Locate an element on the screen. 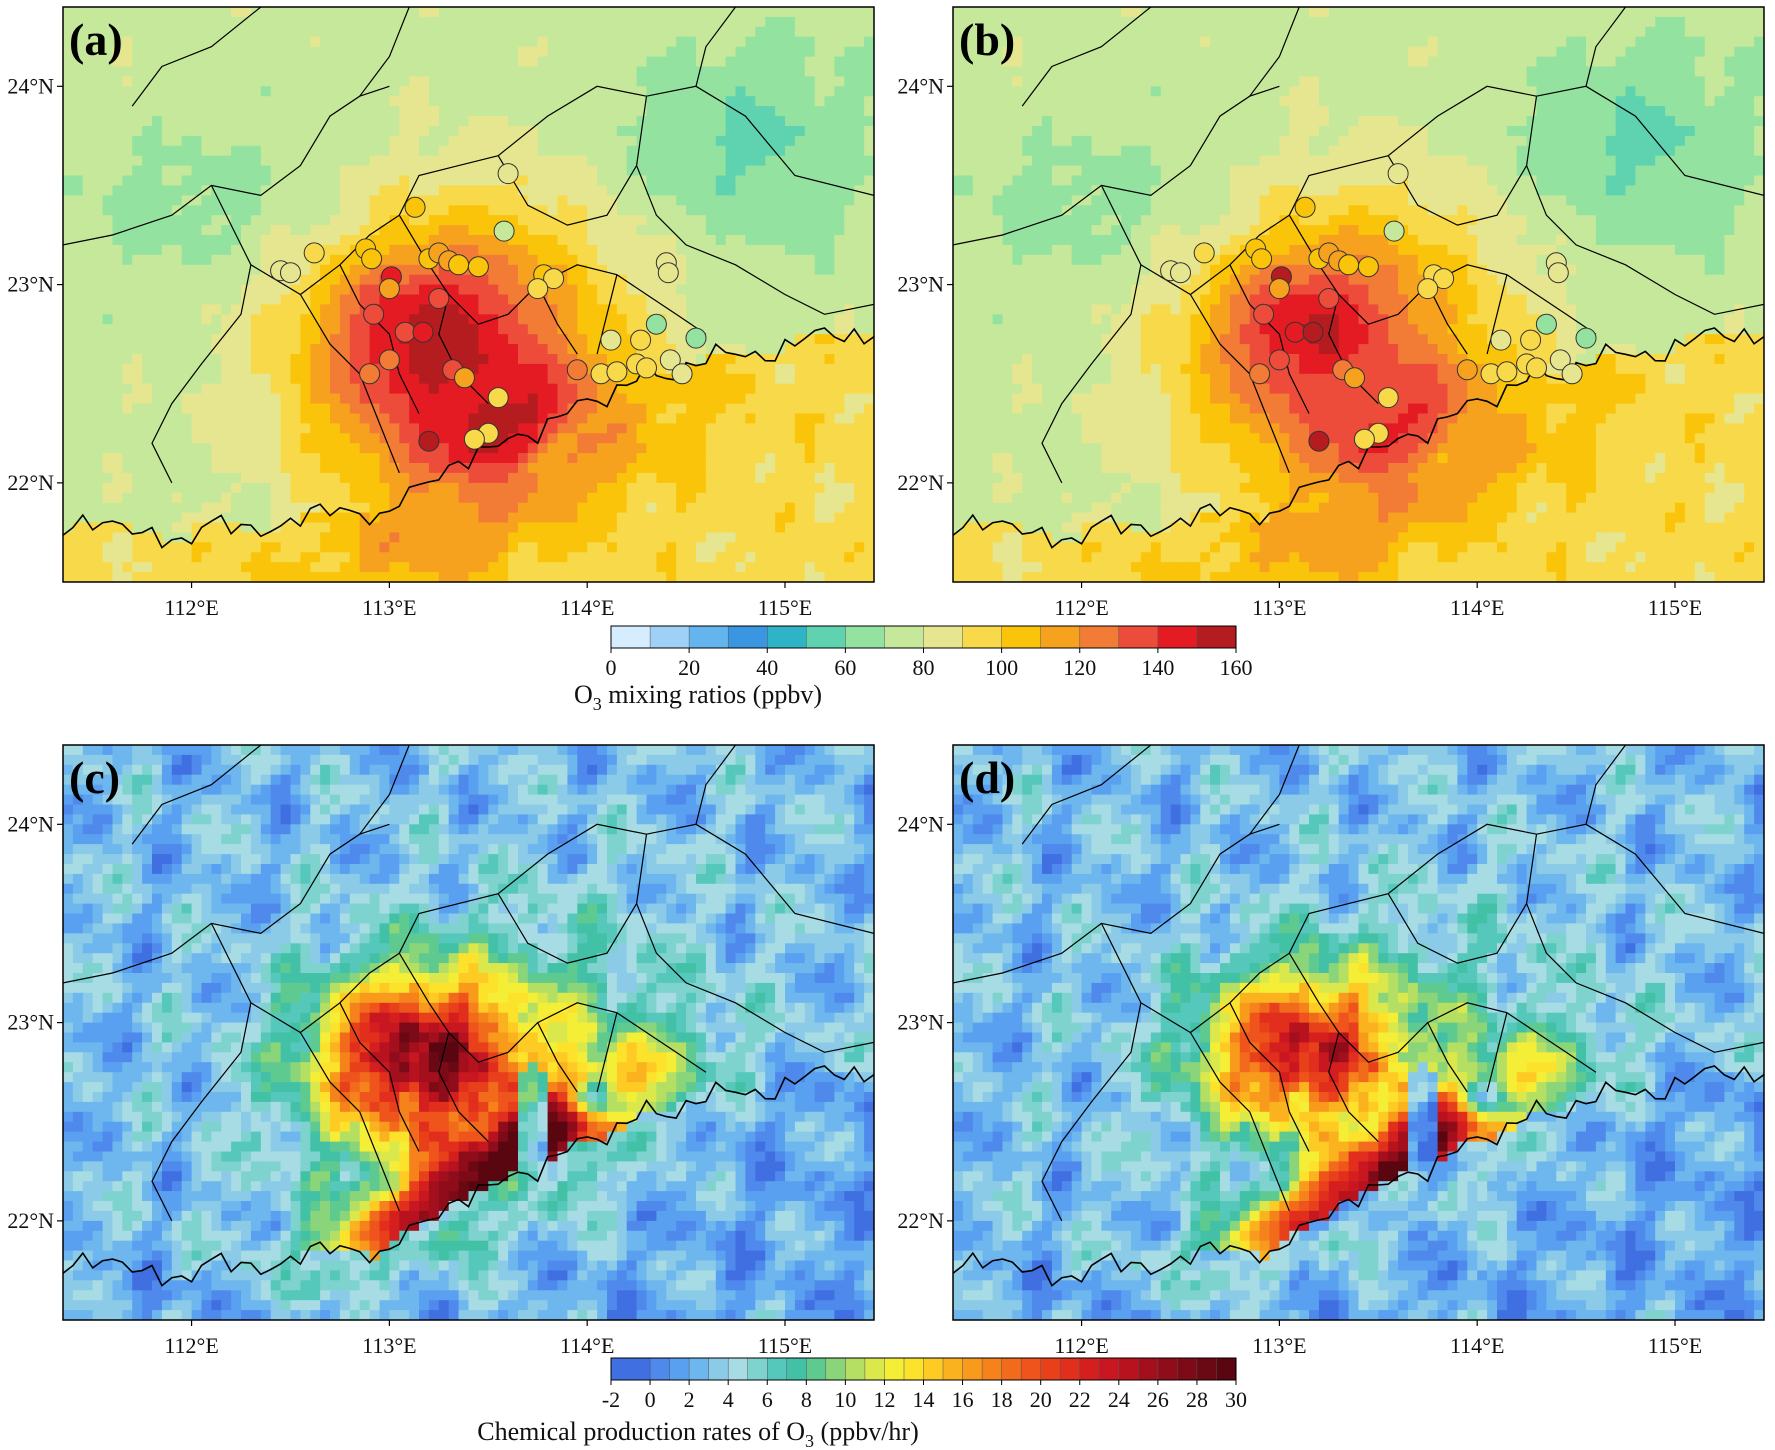  lon-tick-label: 115°E is located at coordinates (785, 1345).